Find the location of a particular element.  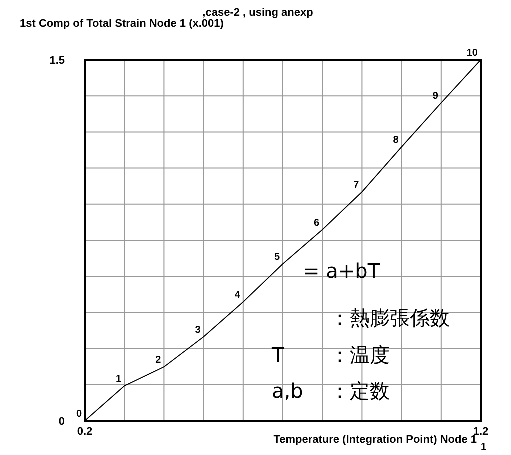

annotation: ：温度 is located at coordinates (360, 355).